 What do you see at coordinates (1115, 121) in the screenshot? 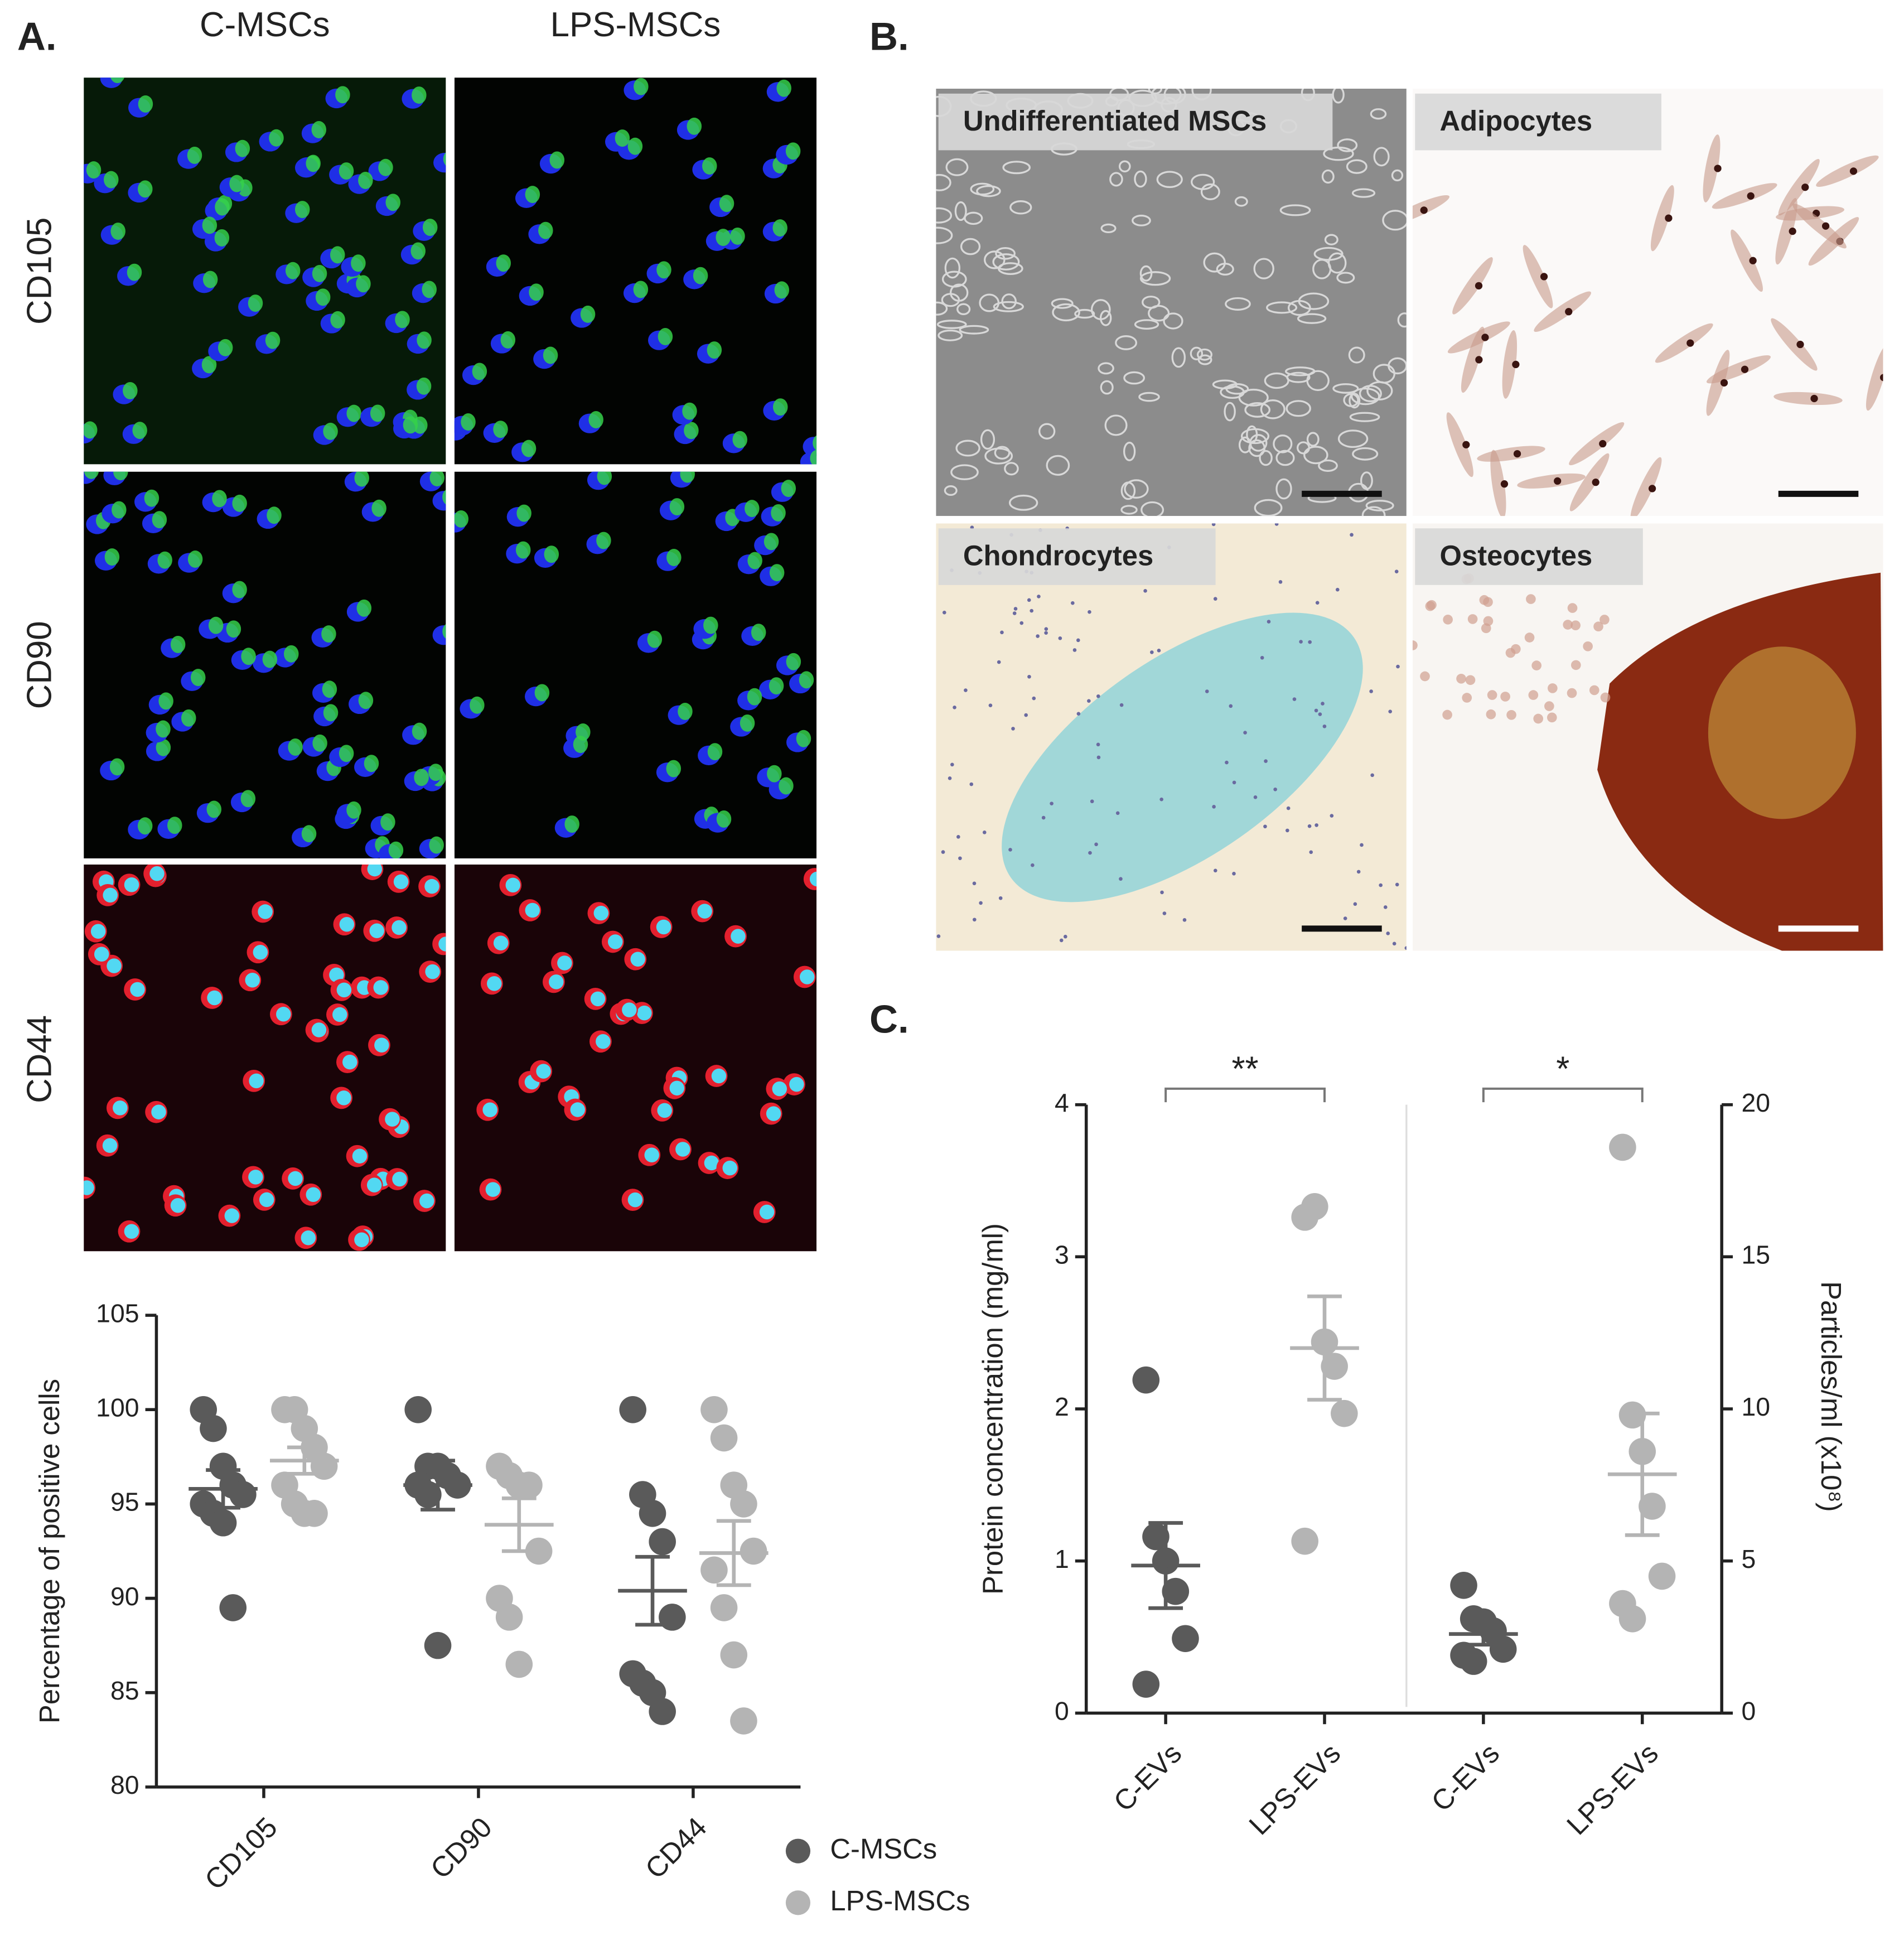
I see `image-label: Undifferentiated MSCs` at bounding box center [1115, 121].